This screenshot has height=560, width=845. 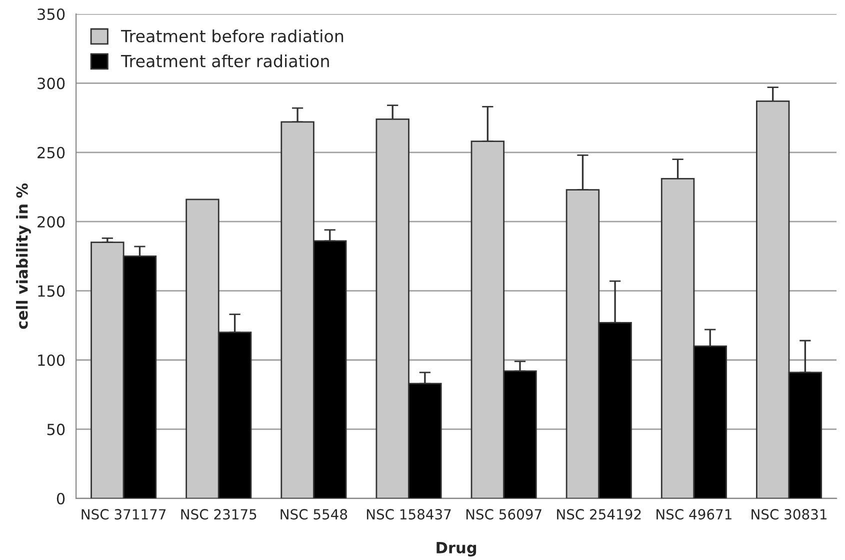 I want to click on x-tick-label: NSC 49671, so click(x=694, y=514).